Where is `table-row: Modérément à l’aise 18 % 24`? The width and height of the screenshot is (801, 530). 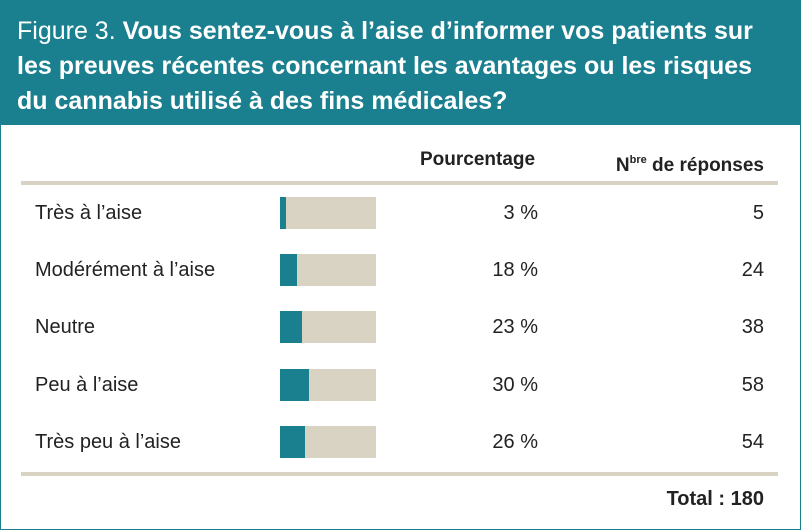 table-row: Modérément à l’aise 18 % 24 is located at coordinates (399, 270).